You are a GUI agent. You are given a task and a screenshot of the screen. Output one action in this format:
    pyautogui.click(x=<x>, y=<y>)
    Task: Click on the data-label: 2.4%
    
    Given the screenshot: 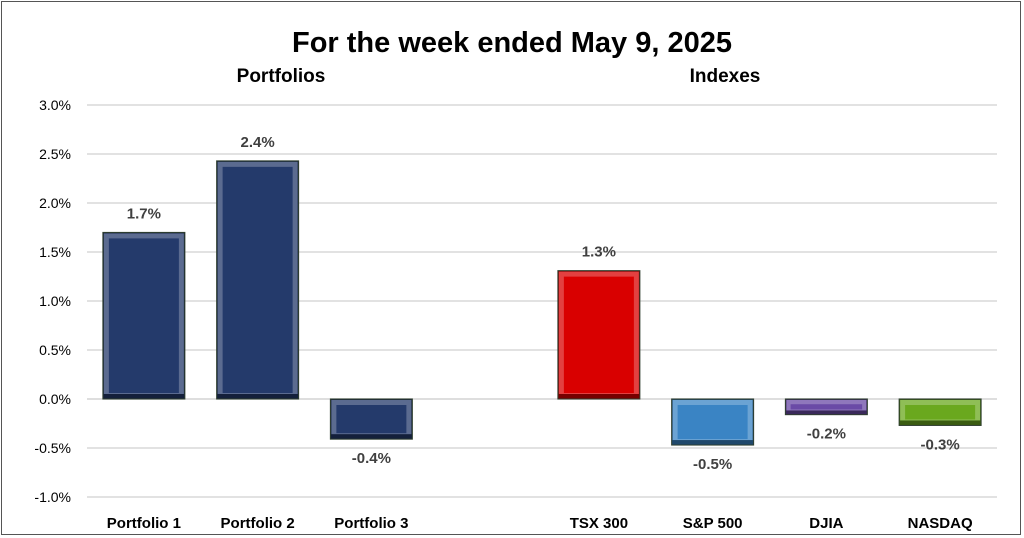 What is the action you would take?
    pyautogui.click(x=258, y=142)
    